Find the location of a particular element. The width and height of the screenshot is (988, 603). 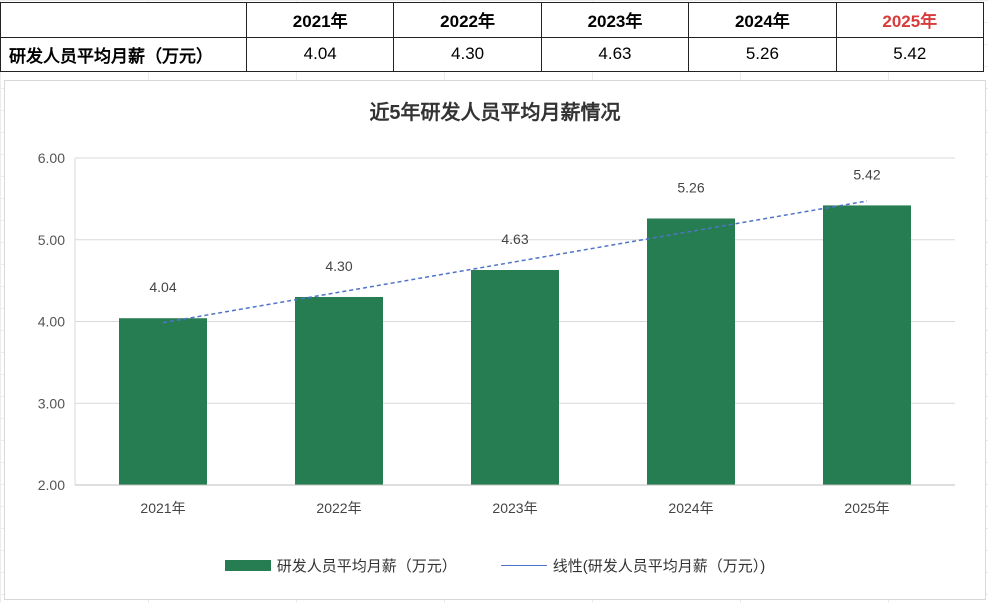

x-tick-label: 2023年 is located at coordinates (514, 508).